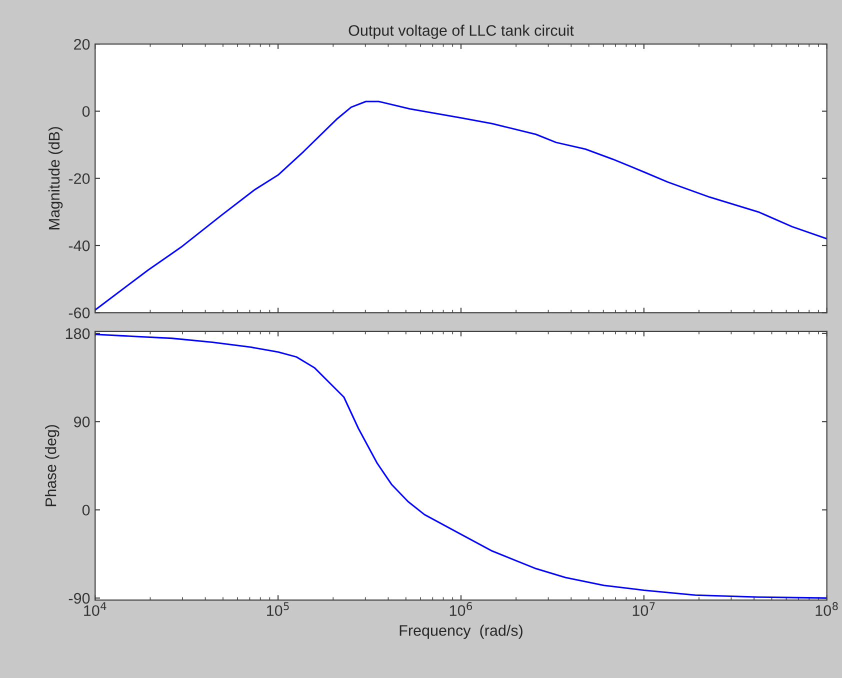 This screenshot has width=842, height=678. What do you see at coordinates (643, 609) in the screenshot?
I see `x-tick-label: 10$^{7}$` at bounding box center [643, 609].